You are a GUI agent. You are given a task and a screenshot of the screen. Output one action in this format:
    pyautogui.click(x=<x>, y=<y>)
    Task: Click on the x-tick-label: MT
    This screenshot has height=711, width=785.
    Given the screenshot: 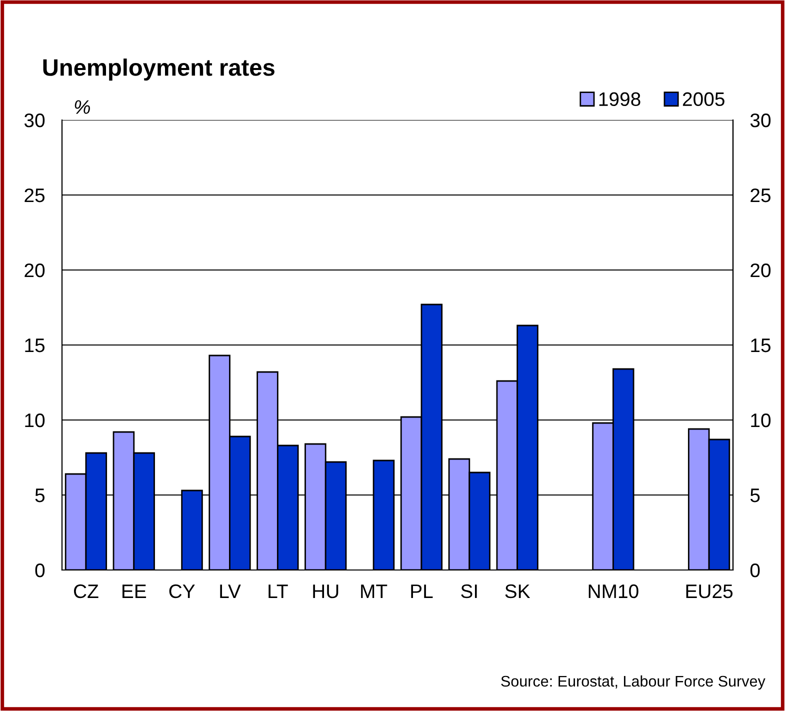 What is the action you would take?
    pyautogui.click(x=374, y=591)
    